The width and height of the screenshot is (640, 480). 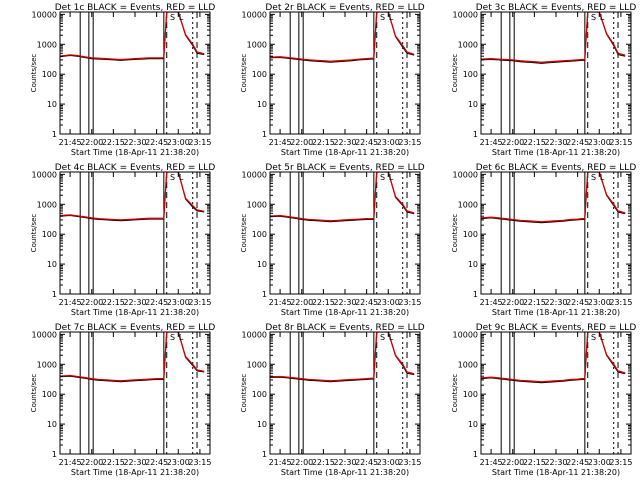 I want to click on panel-title: Det 1c BLACK = Events, RED = LLD, so click(x=135, y=8).